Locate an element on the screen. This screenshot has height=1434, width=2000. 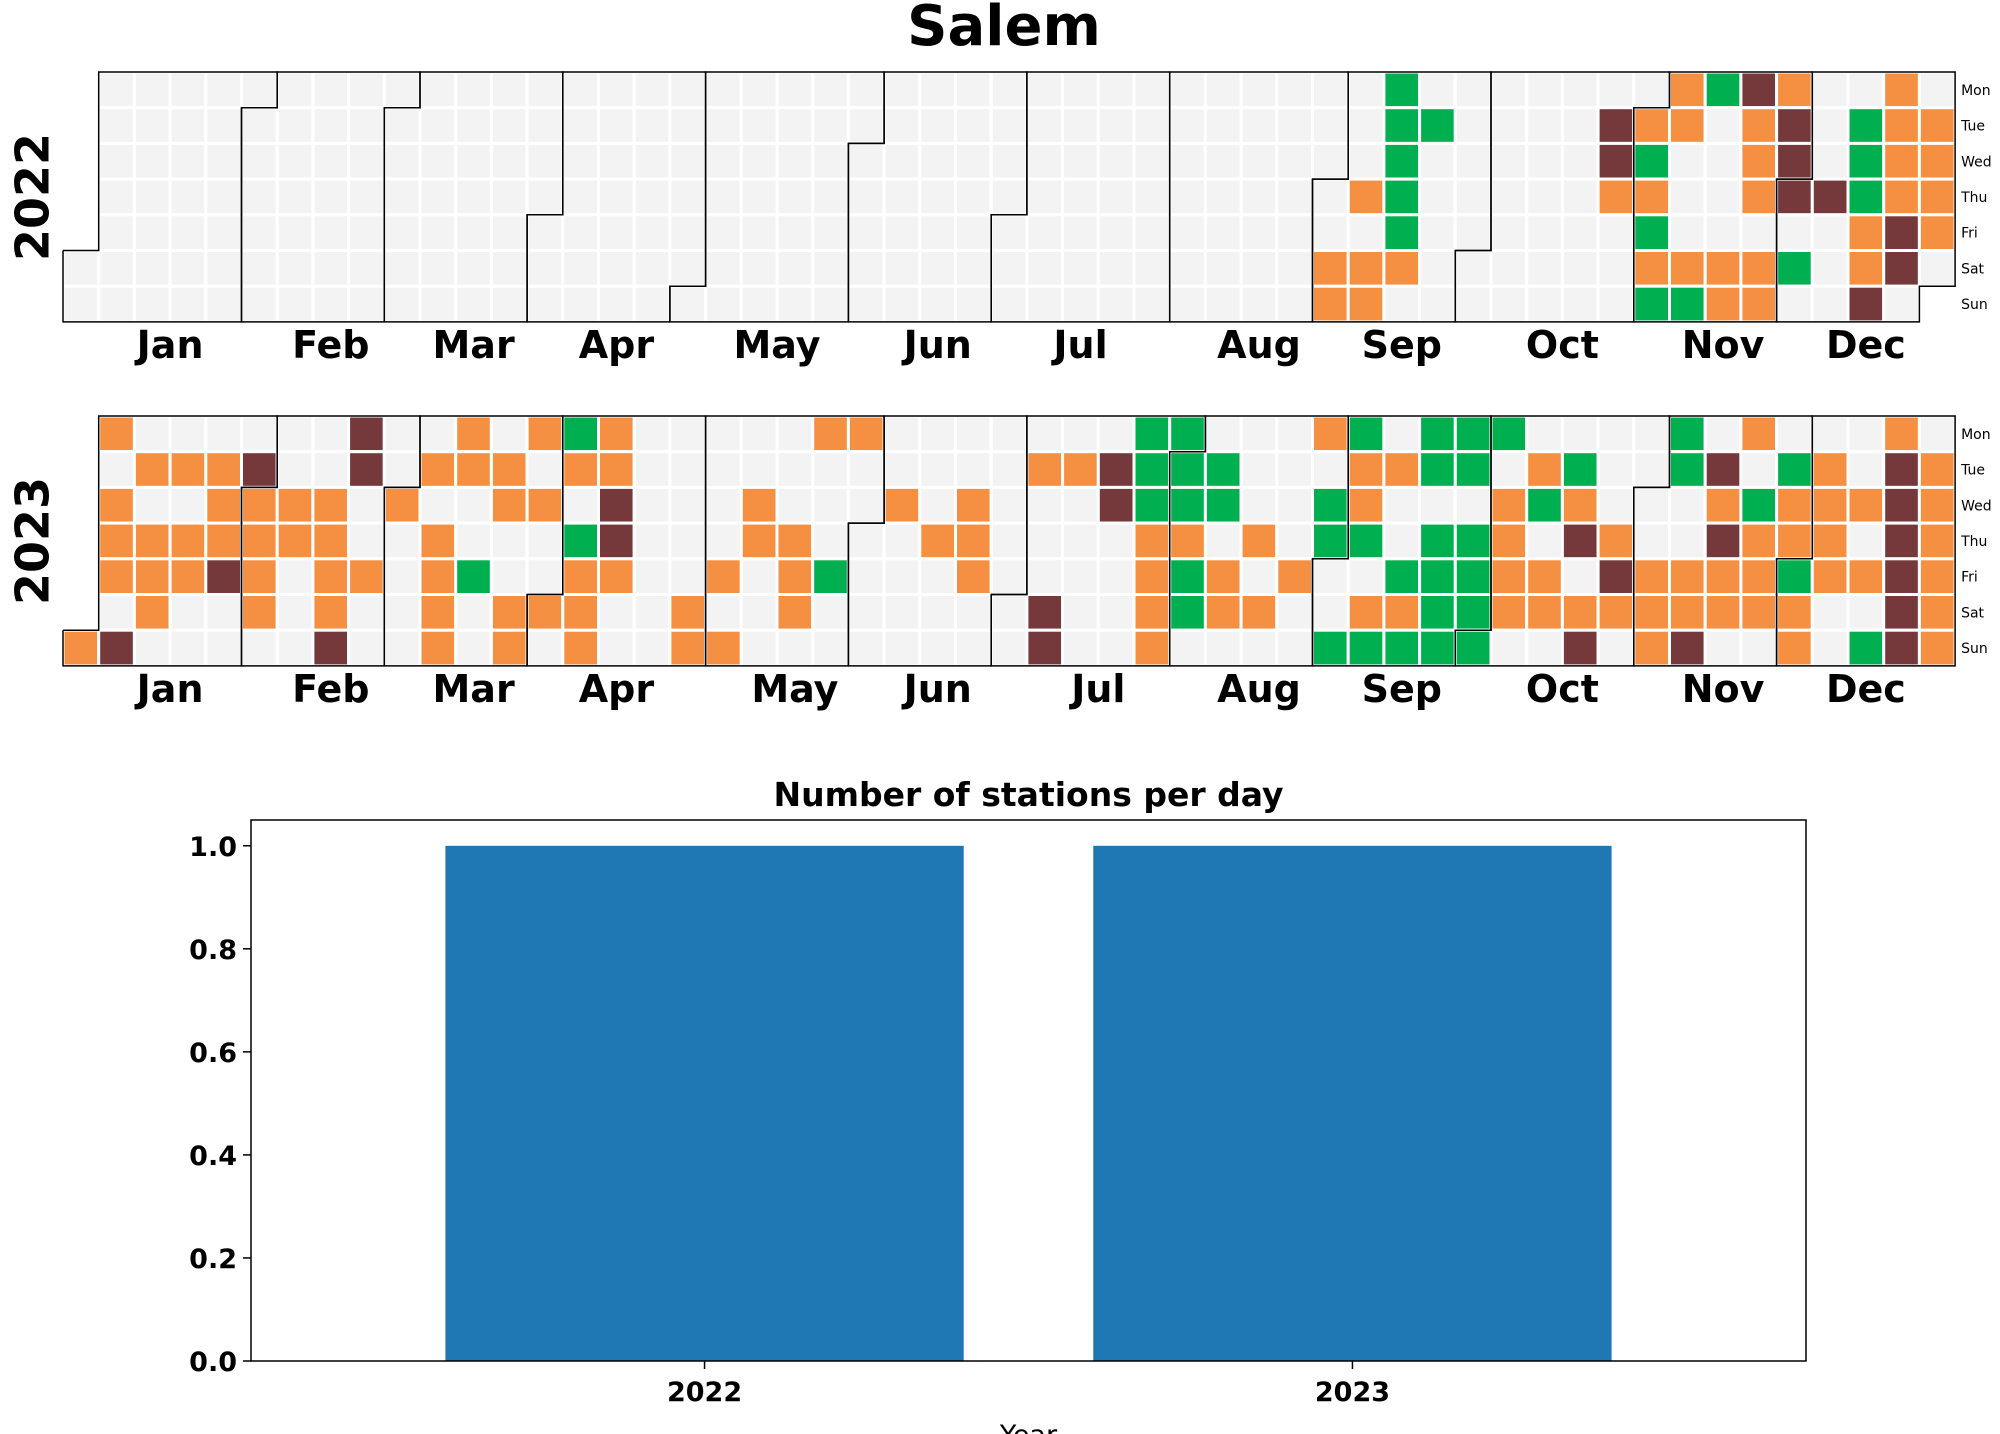
weekday-label: Wed is located at coordinates (1976, 506).